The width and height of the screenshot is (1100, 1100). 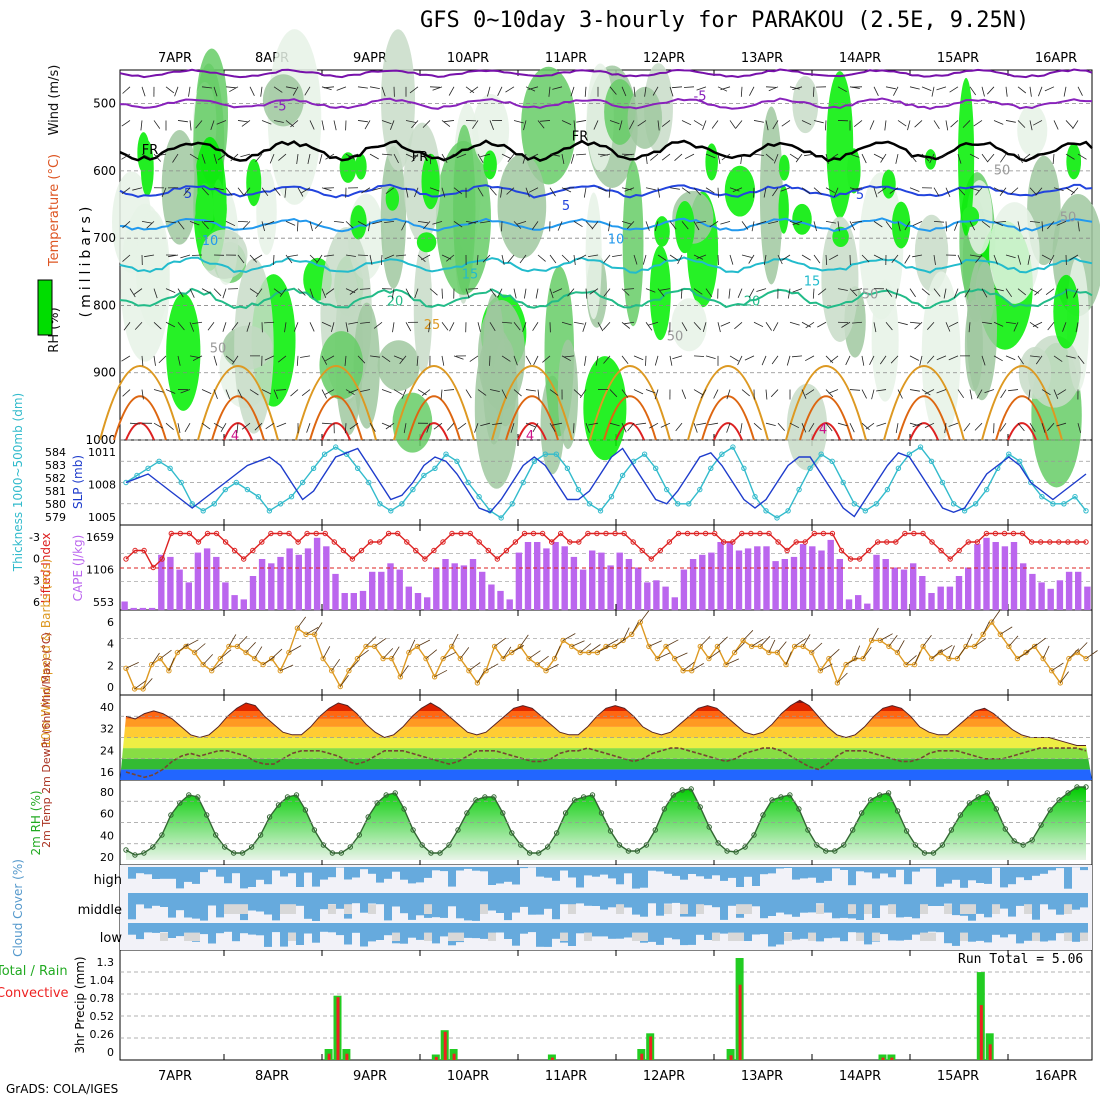 I want to click on date-label-top: 10APR, so click(x=468, y=58).